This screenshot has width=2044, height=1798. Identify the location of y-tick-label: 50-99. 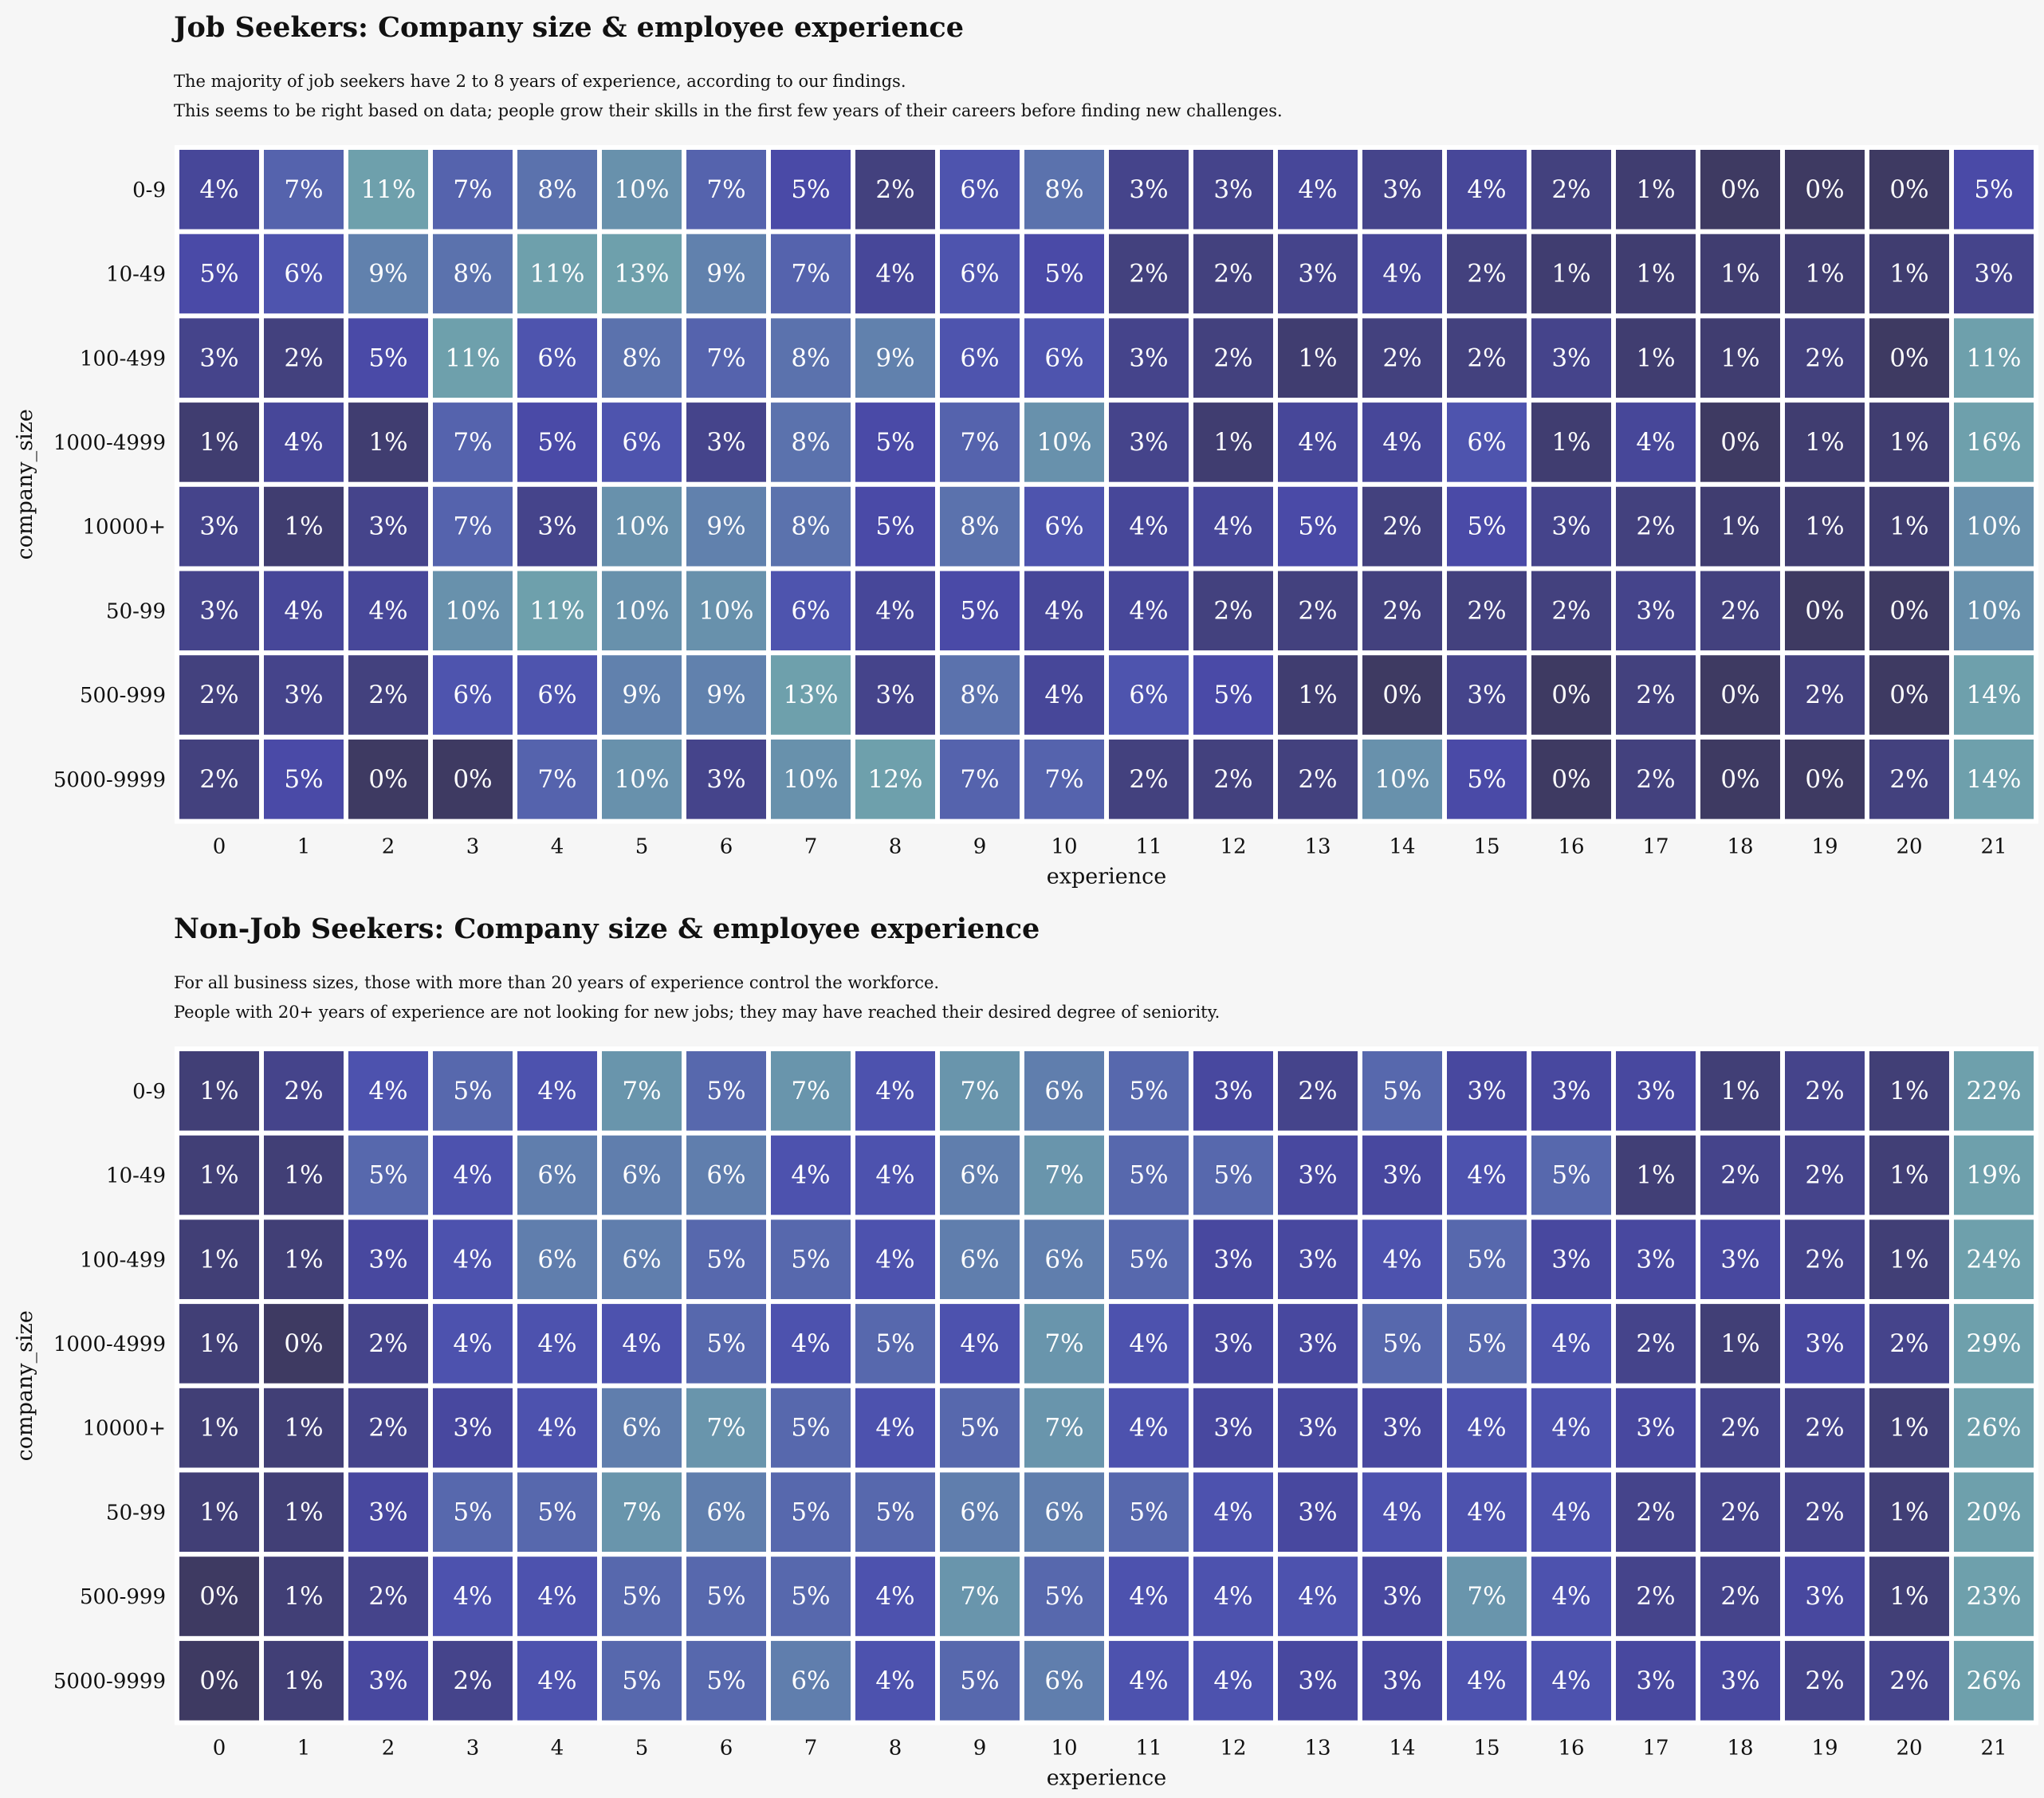
(136, 611).